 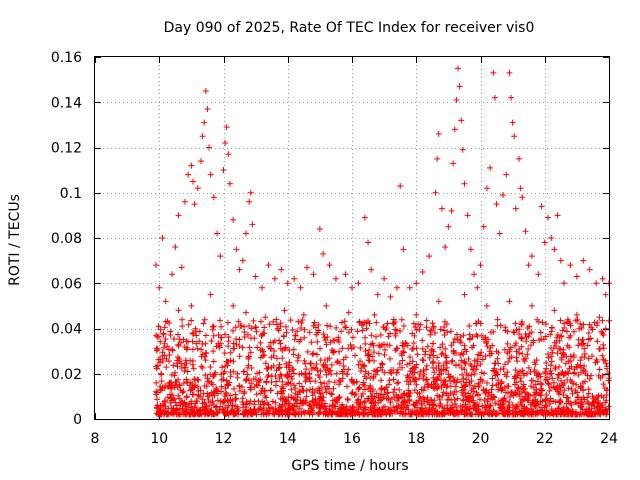 What do you see at coordinates (95, 439) in the screenshot?
I see `x-tick-label: 8` at bounding box center [95, 439].